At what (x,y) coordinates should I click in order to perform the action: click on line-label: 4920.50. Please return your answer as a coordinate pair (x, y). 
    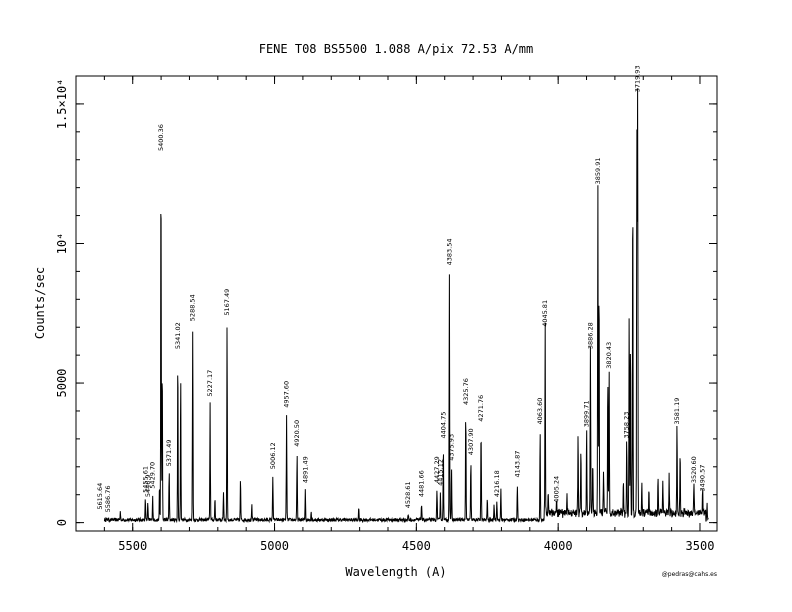
    Looking at the image, I should click on (297, 433).